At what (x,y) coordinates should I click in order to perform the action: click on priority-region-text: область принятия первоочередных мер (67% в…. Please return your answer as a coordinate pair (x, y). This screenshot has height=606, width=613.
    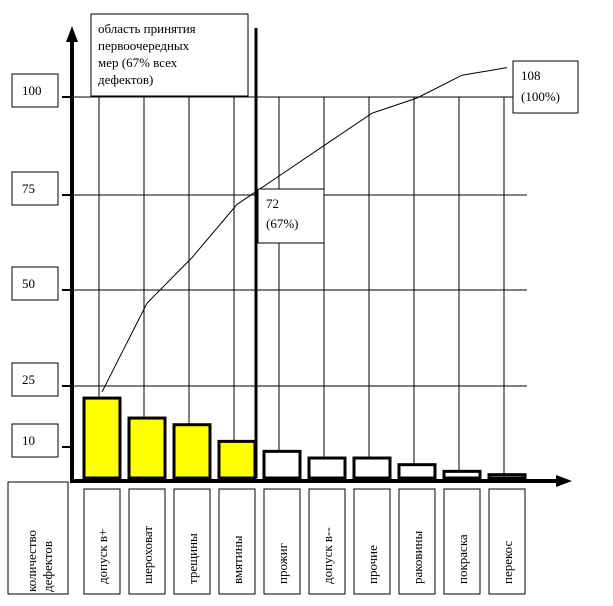
    Looking at the image, I should click on (147, 54).